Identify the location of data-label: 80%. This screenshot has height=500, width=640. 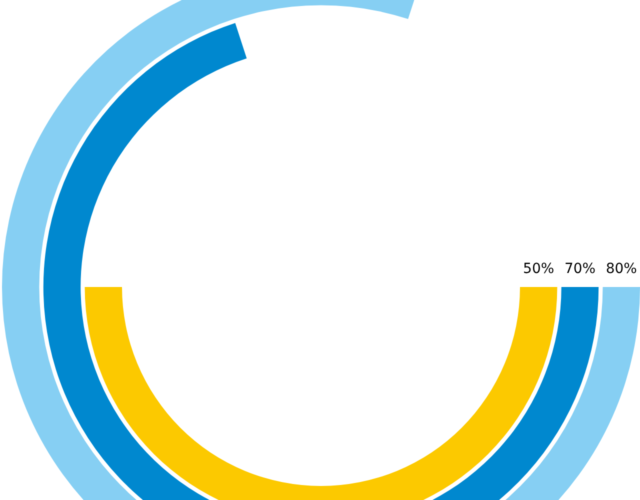
(621, 269).